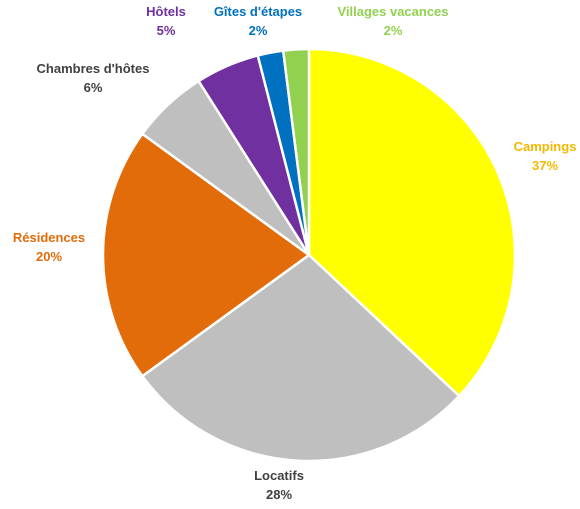 The image size is (580, 509). Describe the element at coordinates (279, 475) in the screenshot. I see `slice-label: Locatifs` at that location.